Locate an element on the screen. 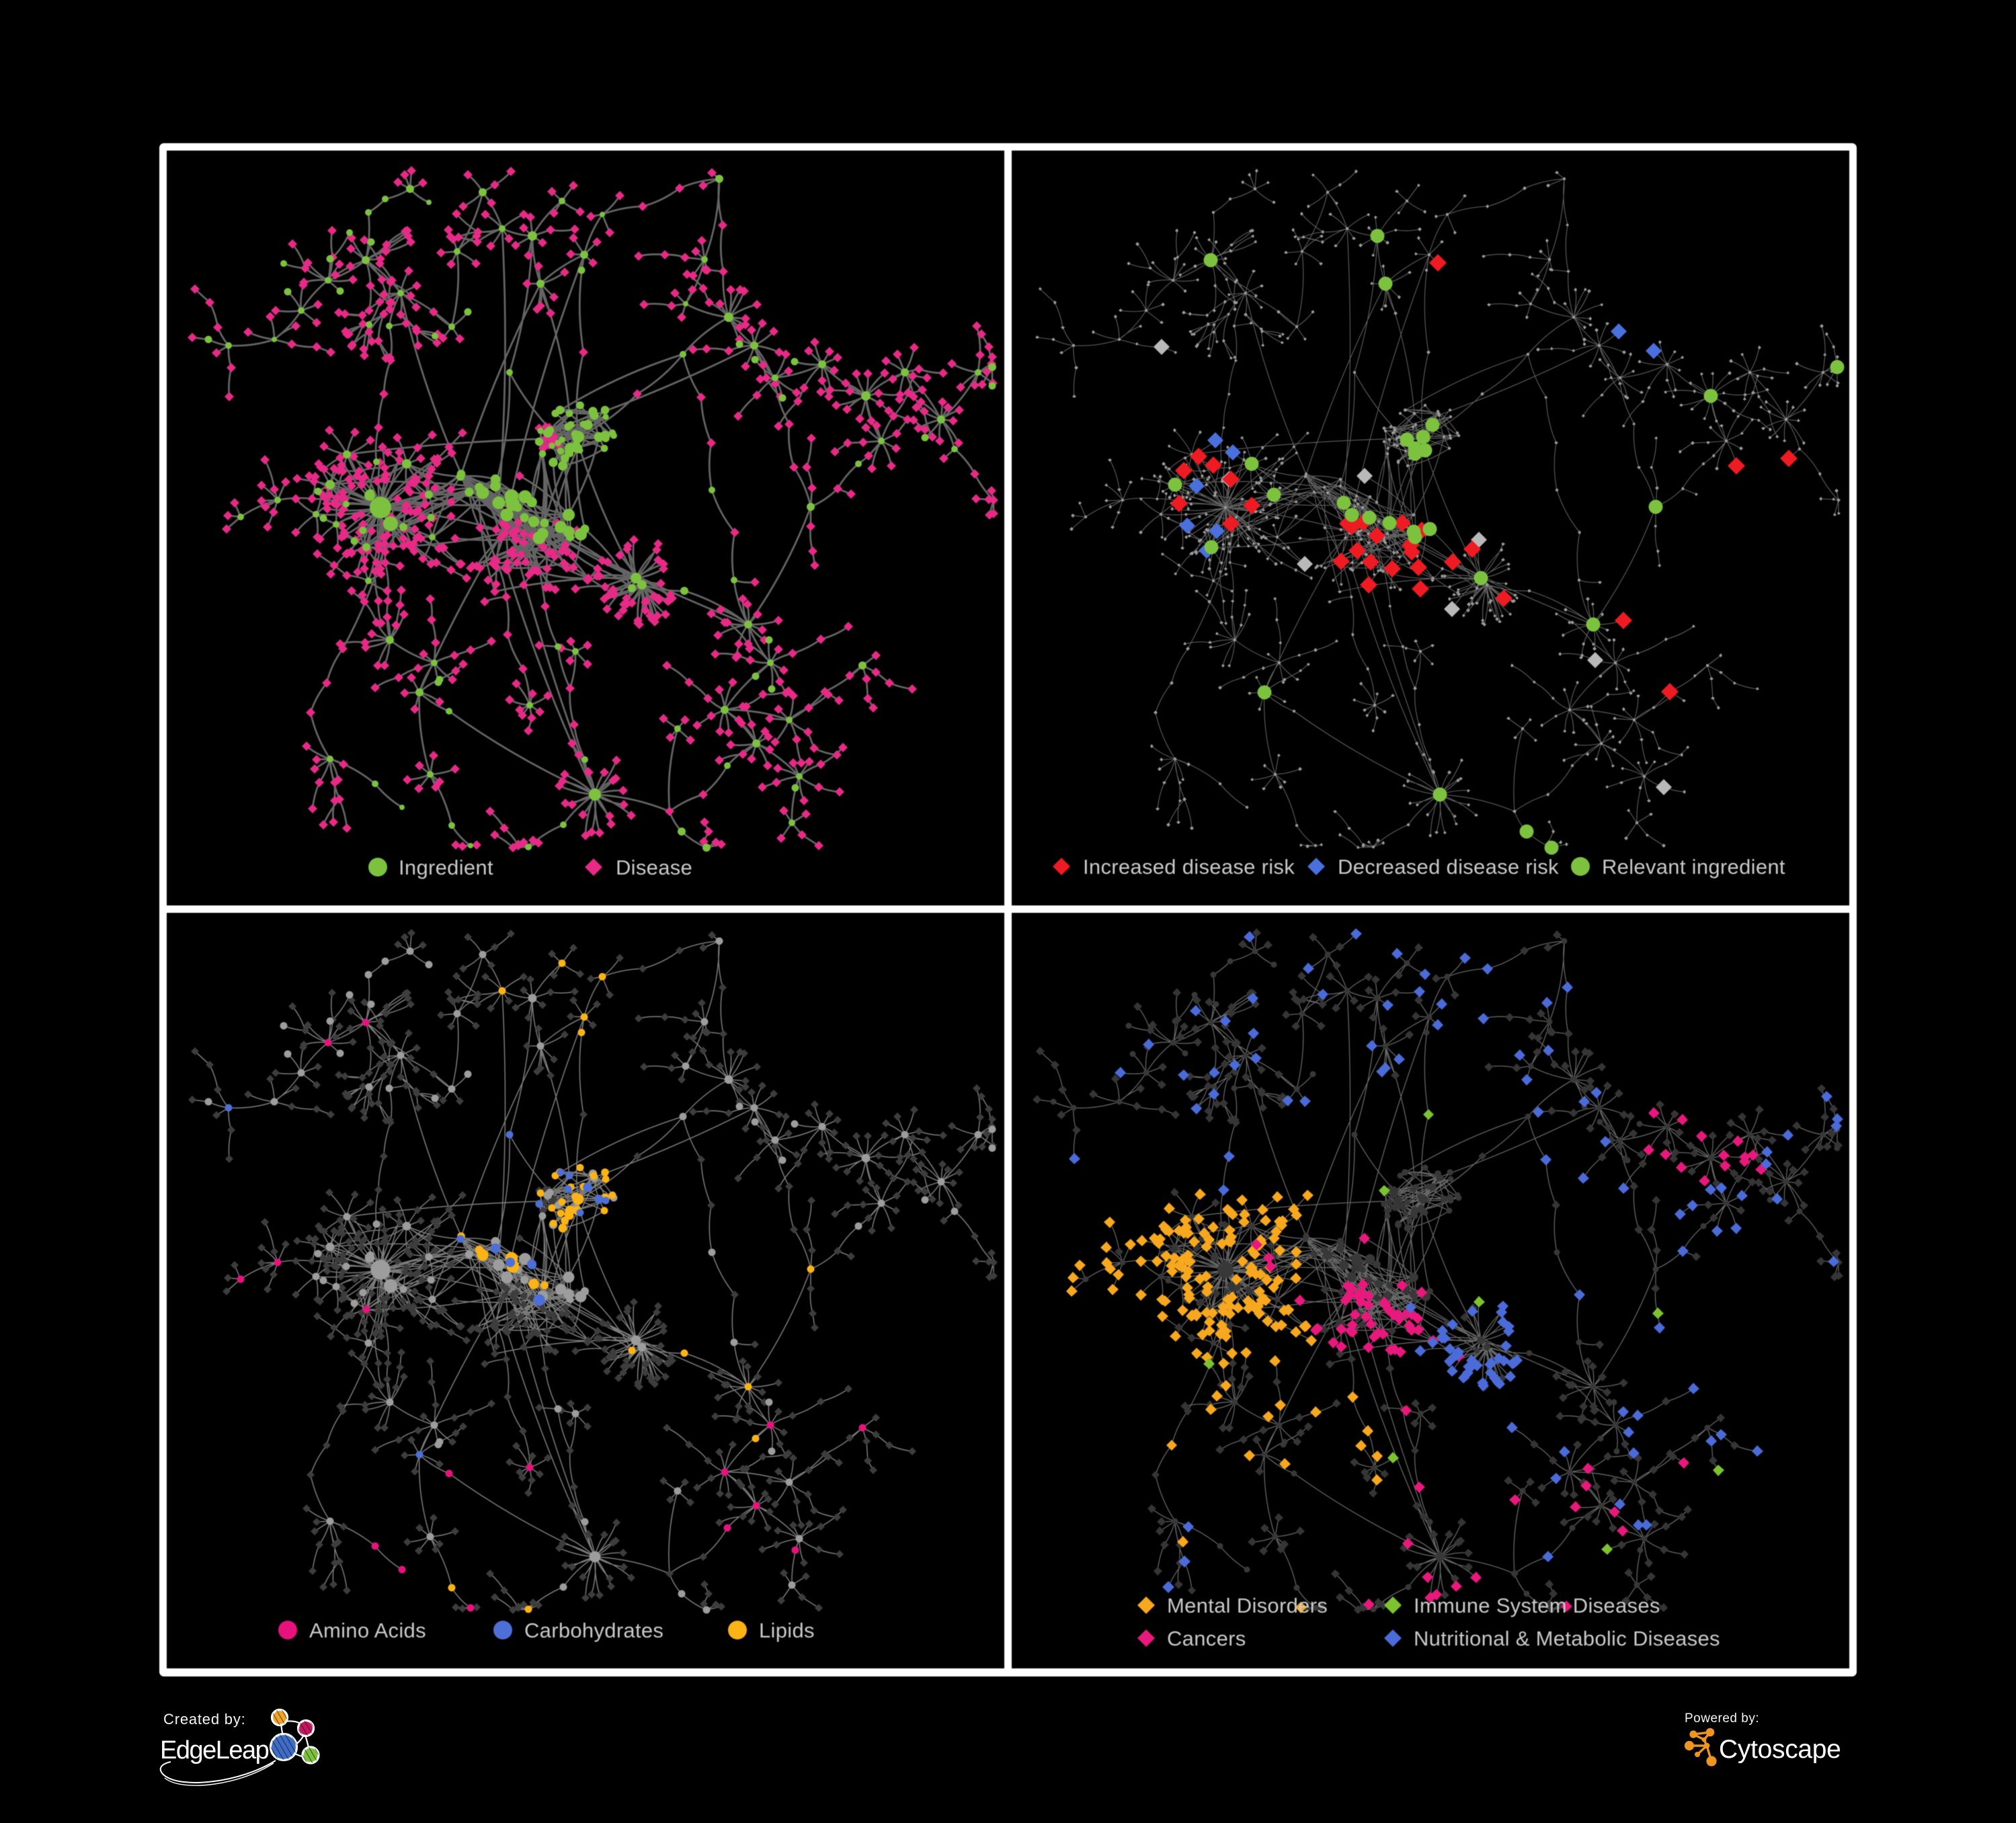 This screenshot has width=2016, height=1823. svg-text: Created by: is located at coordinates (204, 1719).